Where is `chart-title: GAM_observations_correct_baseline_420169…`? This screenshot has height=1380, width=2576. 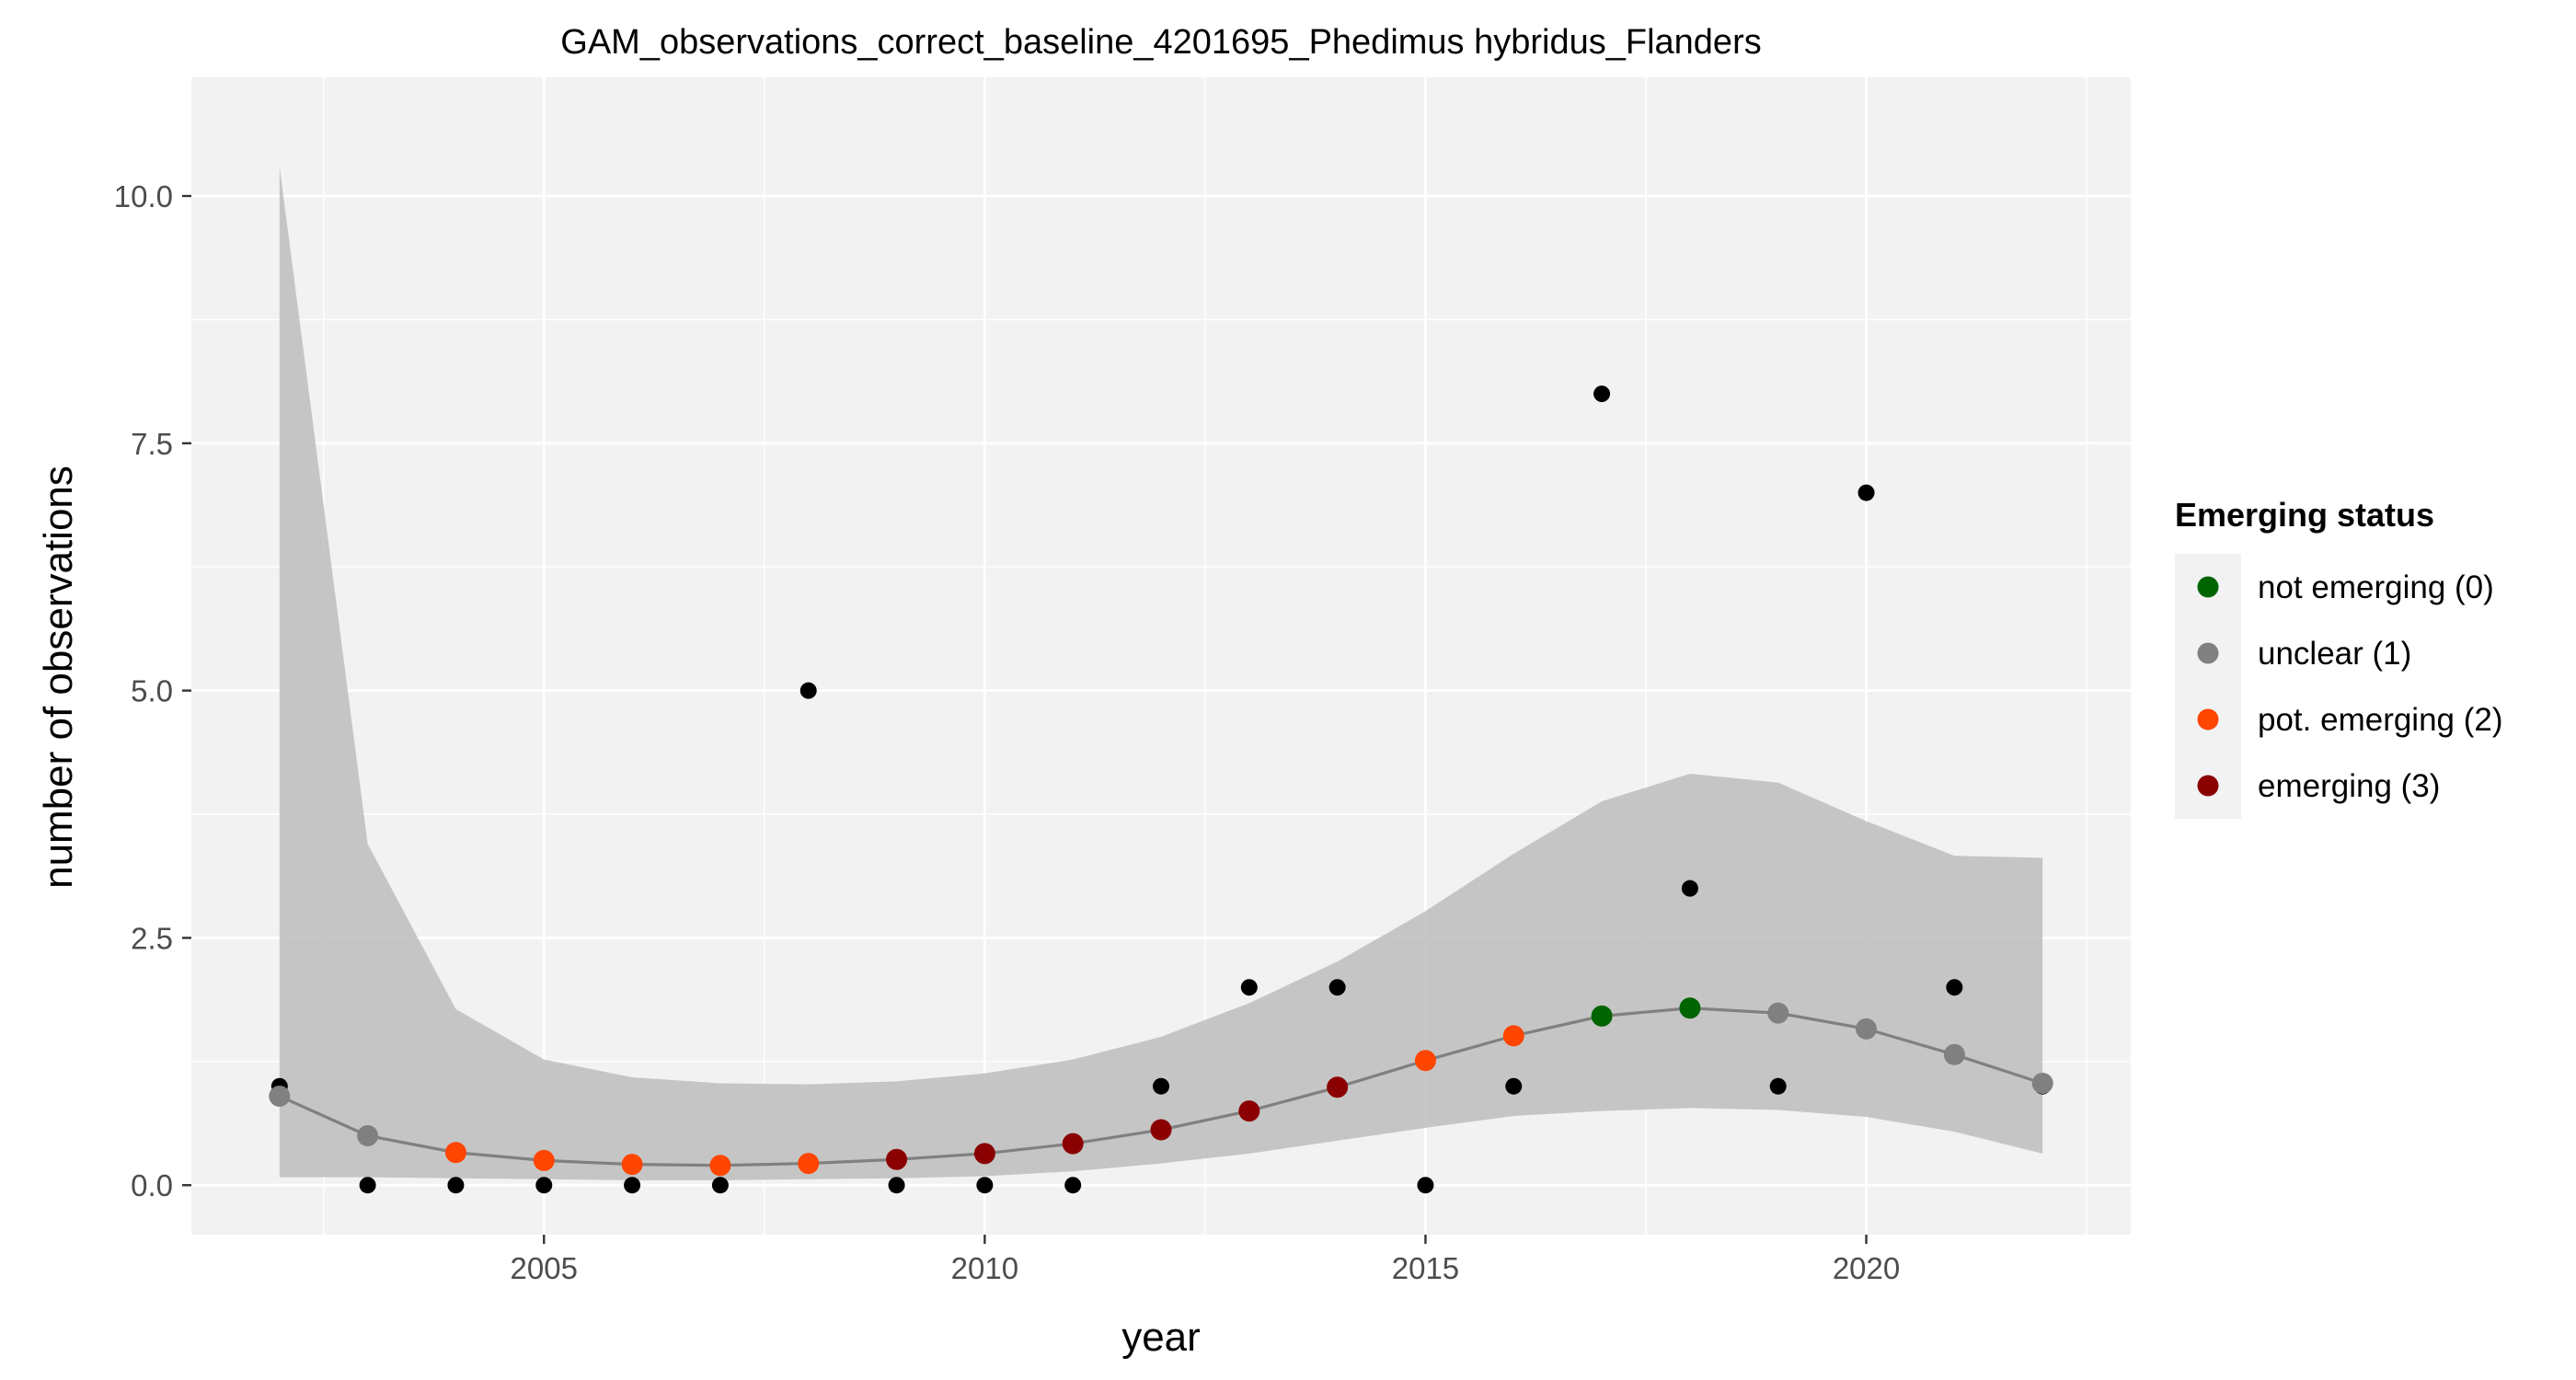 chart-title: GAM_observations_correct_baseline_420169… is located at coordinates (1160, 42).